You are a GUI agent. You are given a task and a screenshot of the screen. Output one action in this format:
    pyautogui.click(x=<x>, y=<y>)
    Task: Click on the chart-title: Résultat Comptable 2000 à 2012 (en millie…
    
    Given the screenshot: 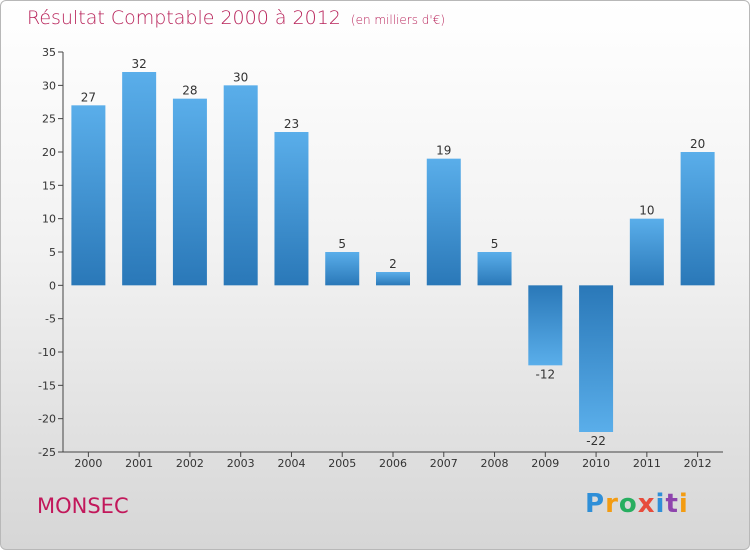 What is the action you would take?
    pyautogui.click(x=236, y=18)
    